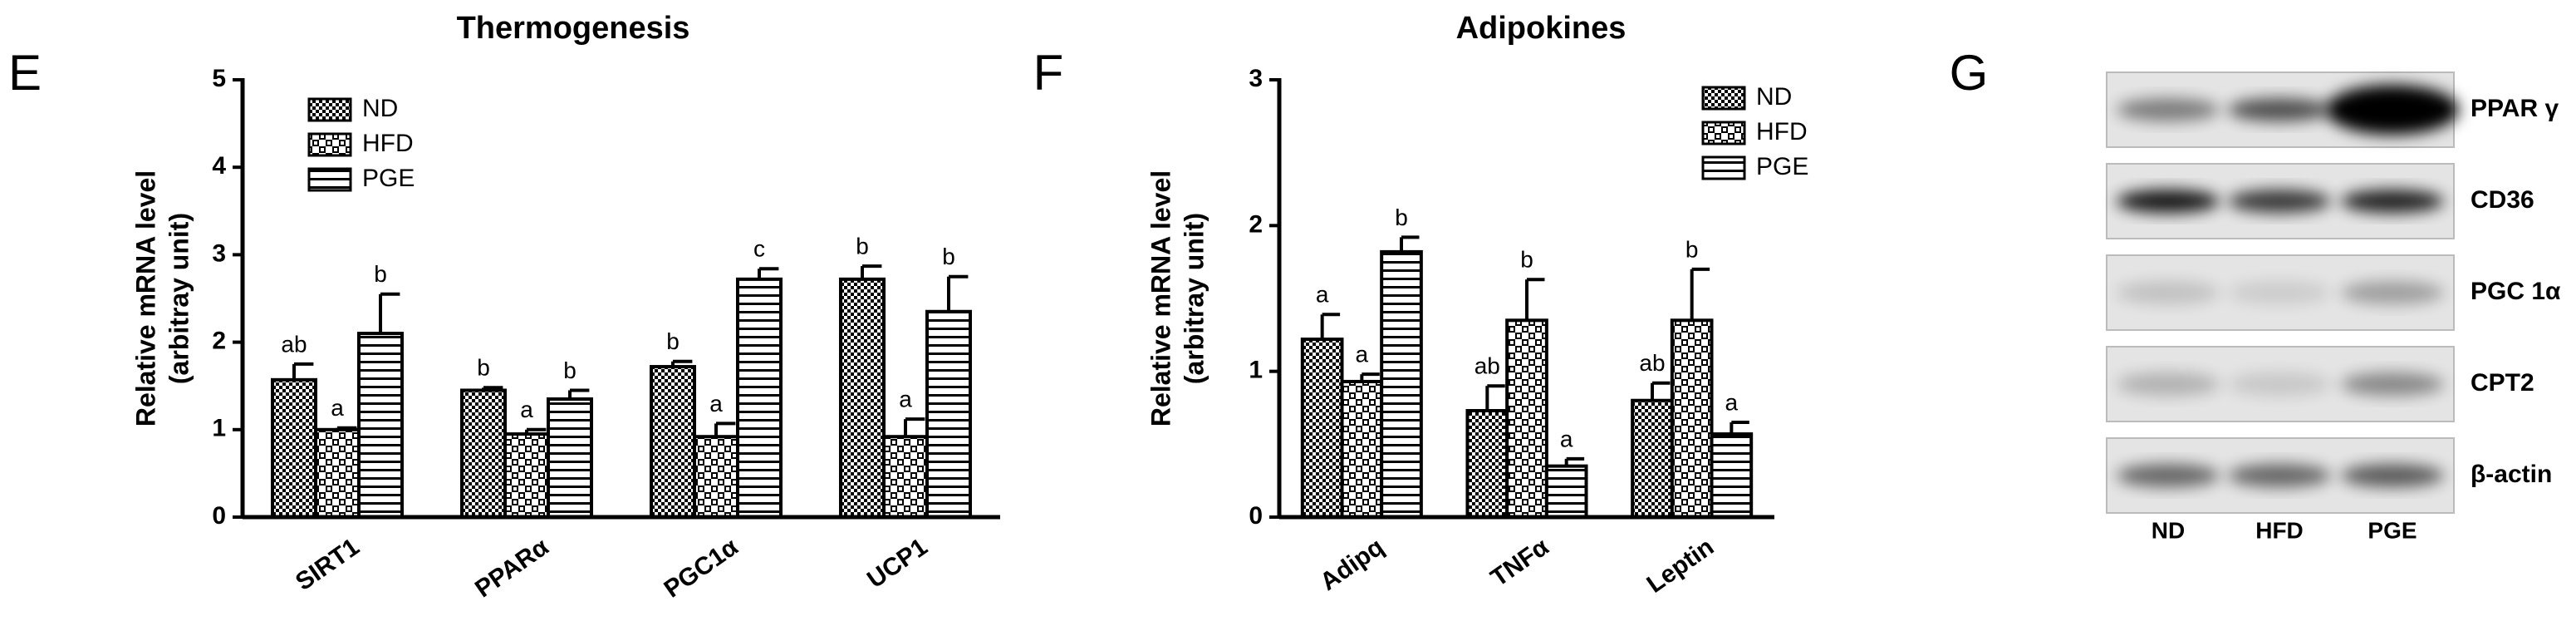  I want to click on x-tick-label: Adipq, so click(1352, 565).